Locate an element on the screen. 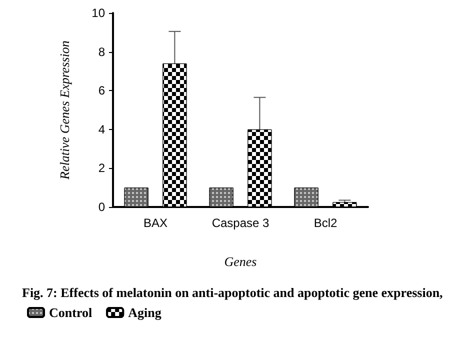 This screenshot has width=453, height=346. y-tick-label: 4 is located at coordinates (102, 129).